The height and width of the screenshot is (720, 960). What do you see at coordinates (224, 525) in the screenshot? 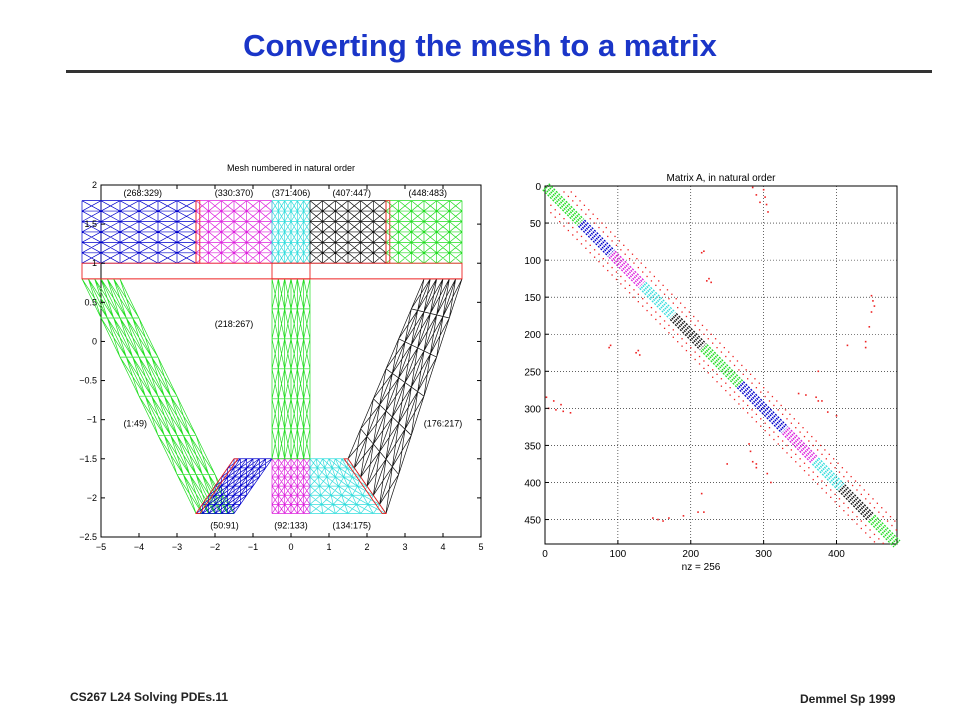
I see `mesh-region-label: (50:91)` at bounding box center [224, 525].